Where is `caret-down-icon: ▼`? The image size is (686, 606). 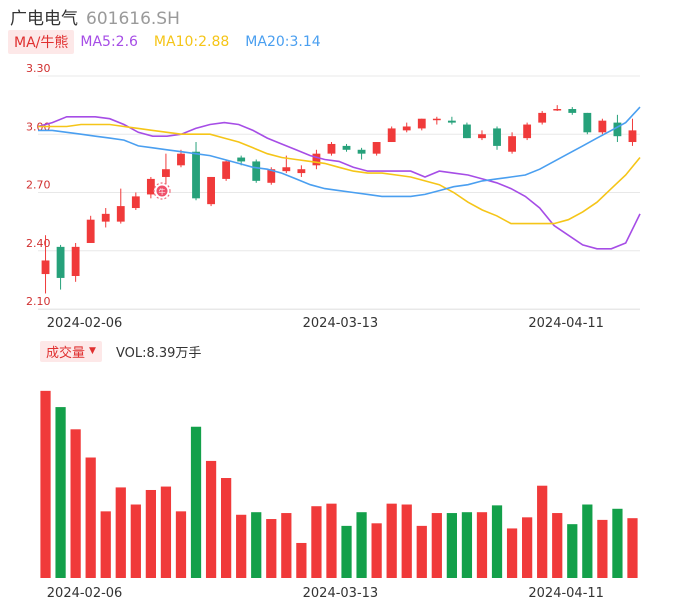 caret-down-icon: ▼ is located at coordinates (92, 351).